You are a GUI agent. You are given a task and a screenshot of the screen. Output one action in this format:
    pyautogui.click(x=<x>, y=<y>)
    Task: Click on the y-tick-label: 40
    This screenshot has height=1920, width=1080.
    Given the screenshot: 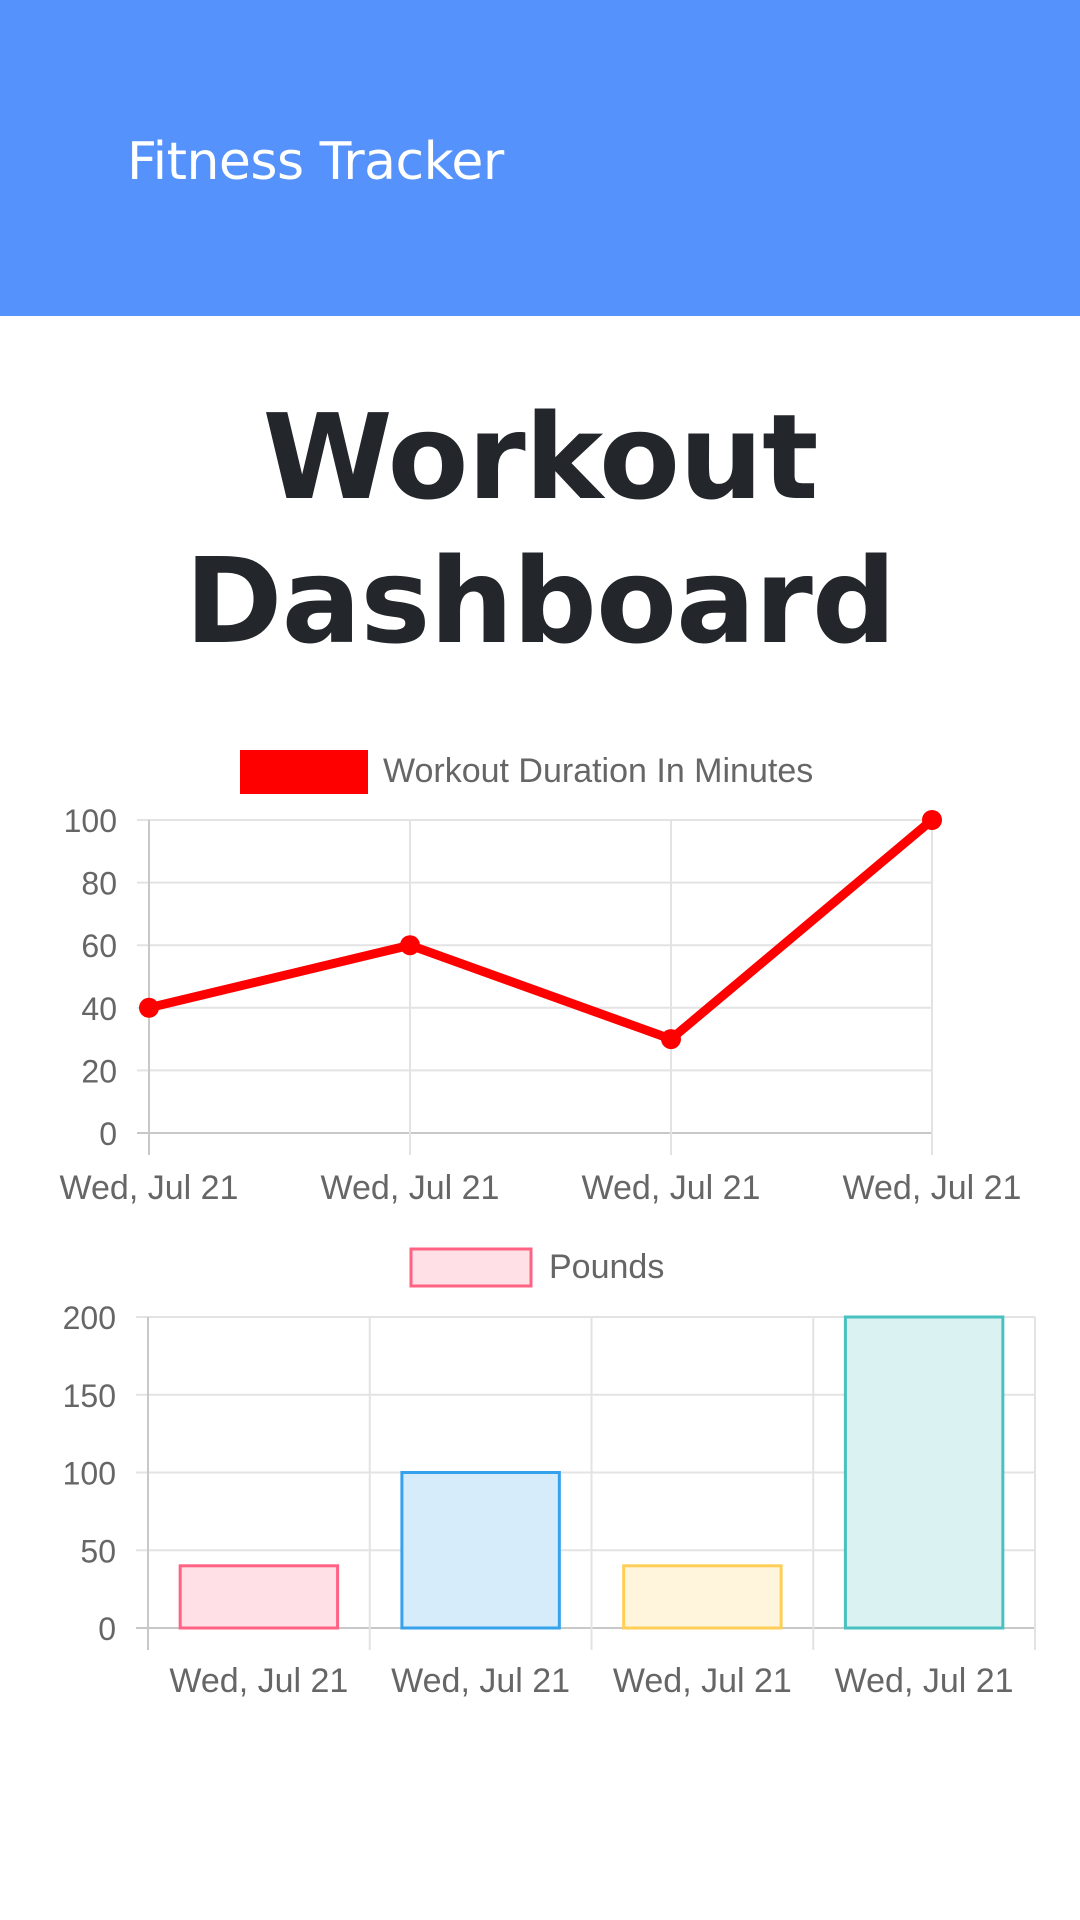 What is the action you would take?
    pyautogui.click(x=99, y=1009)
    